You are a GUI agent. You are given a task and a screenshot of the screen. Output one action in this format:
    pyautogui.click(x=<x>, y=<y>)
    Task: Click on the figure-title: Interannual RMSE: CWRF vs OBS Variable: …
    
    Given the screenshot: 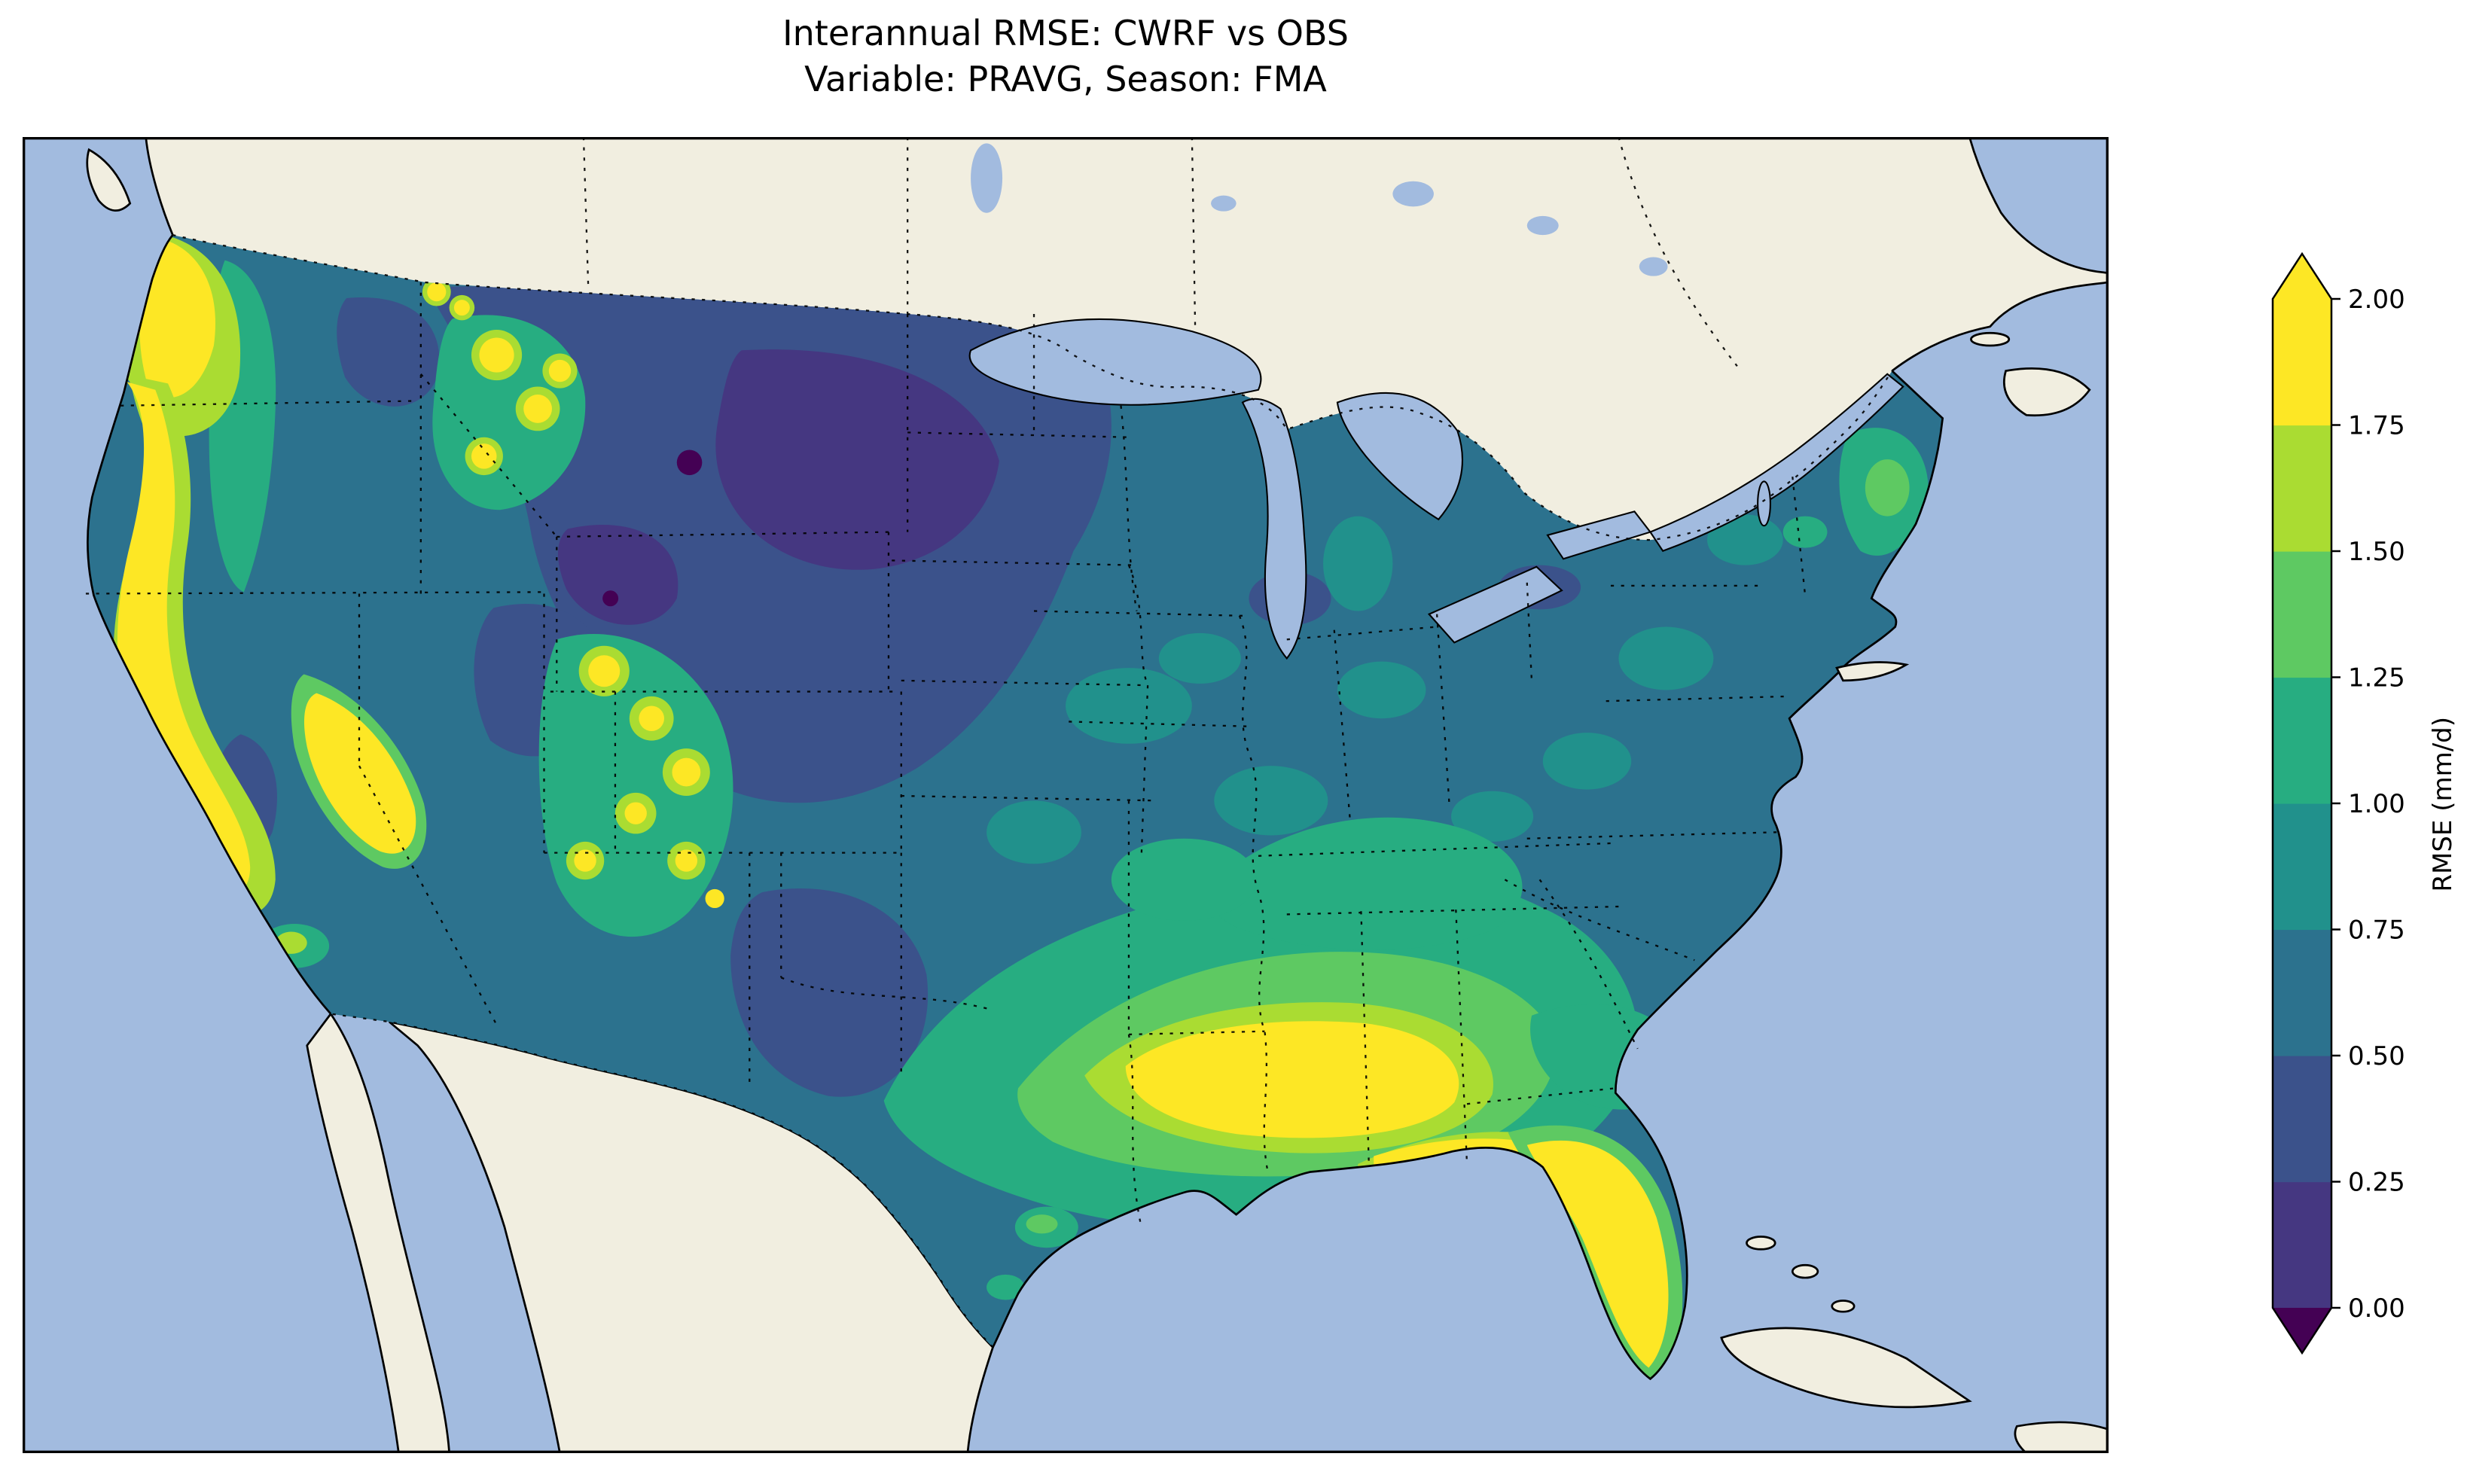 What is the action you would take?
    pyautogui.click(x=1066, y=56)
    